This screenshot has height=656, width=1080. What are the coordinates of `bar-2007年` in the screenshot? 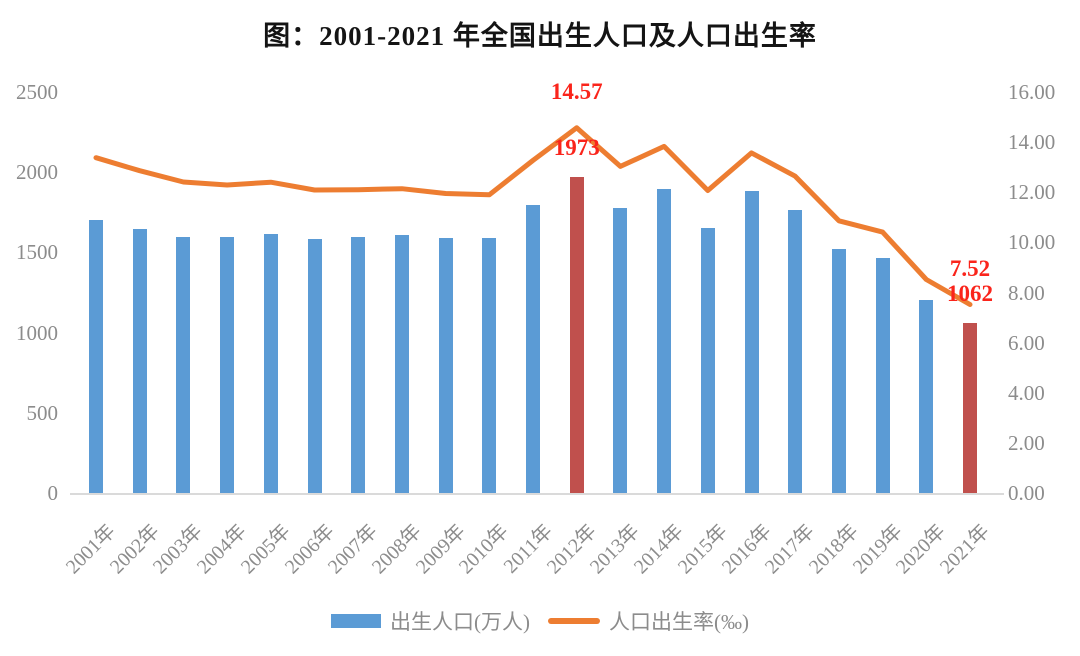 It's located at (358, 365).